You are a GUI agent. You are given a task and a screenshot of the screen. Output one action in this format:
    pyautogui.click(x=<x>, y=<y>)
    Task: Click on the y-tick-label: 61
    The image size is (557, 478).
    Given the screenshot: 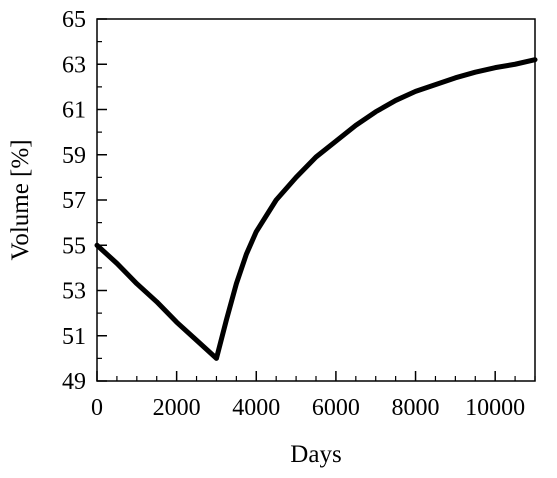 What is the action you would take?
    pyautogui.click(x=74, y=111)
    